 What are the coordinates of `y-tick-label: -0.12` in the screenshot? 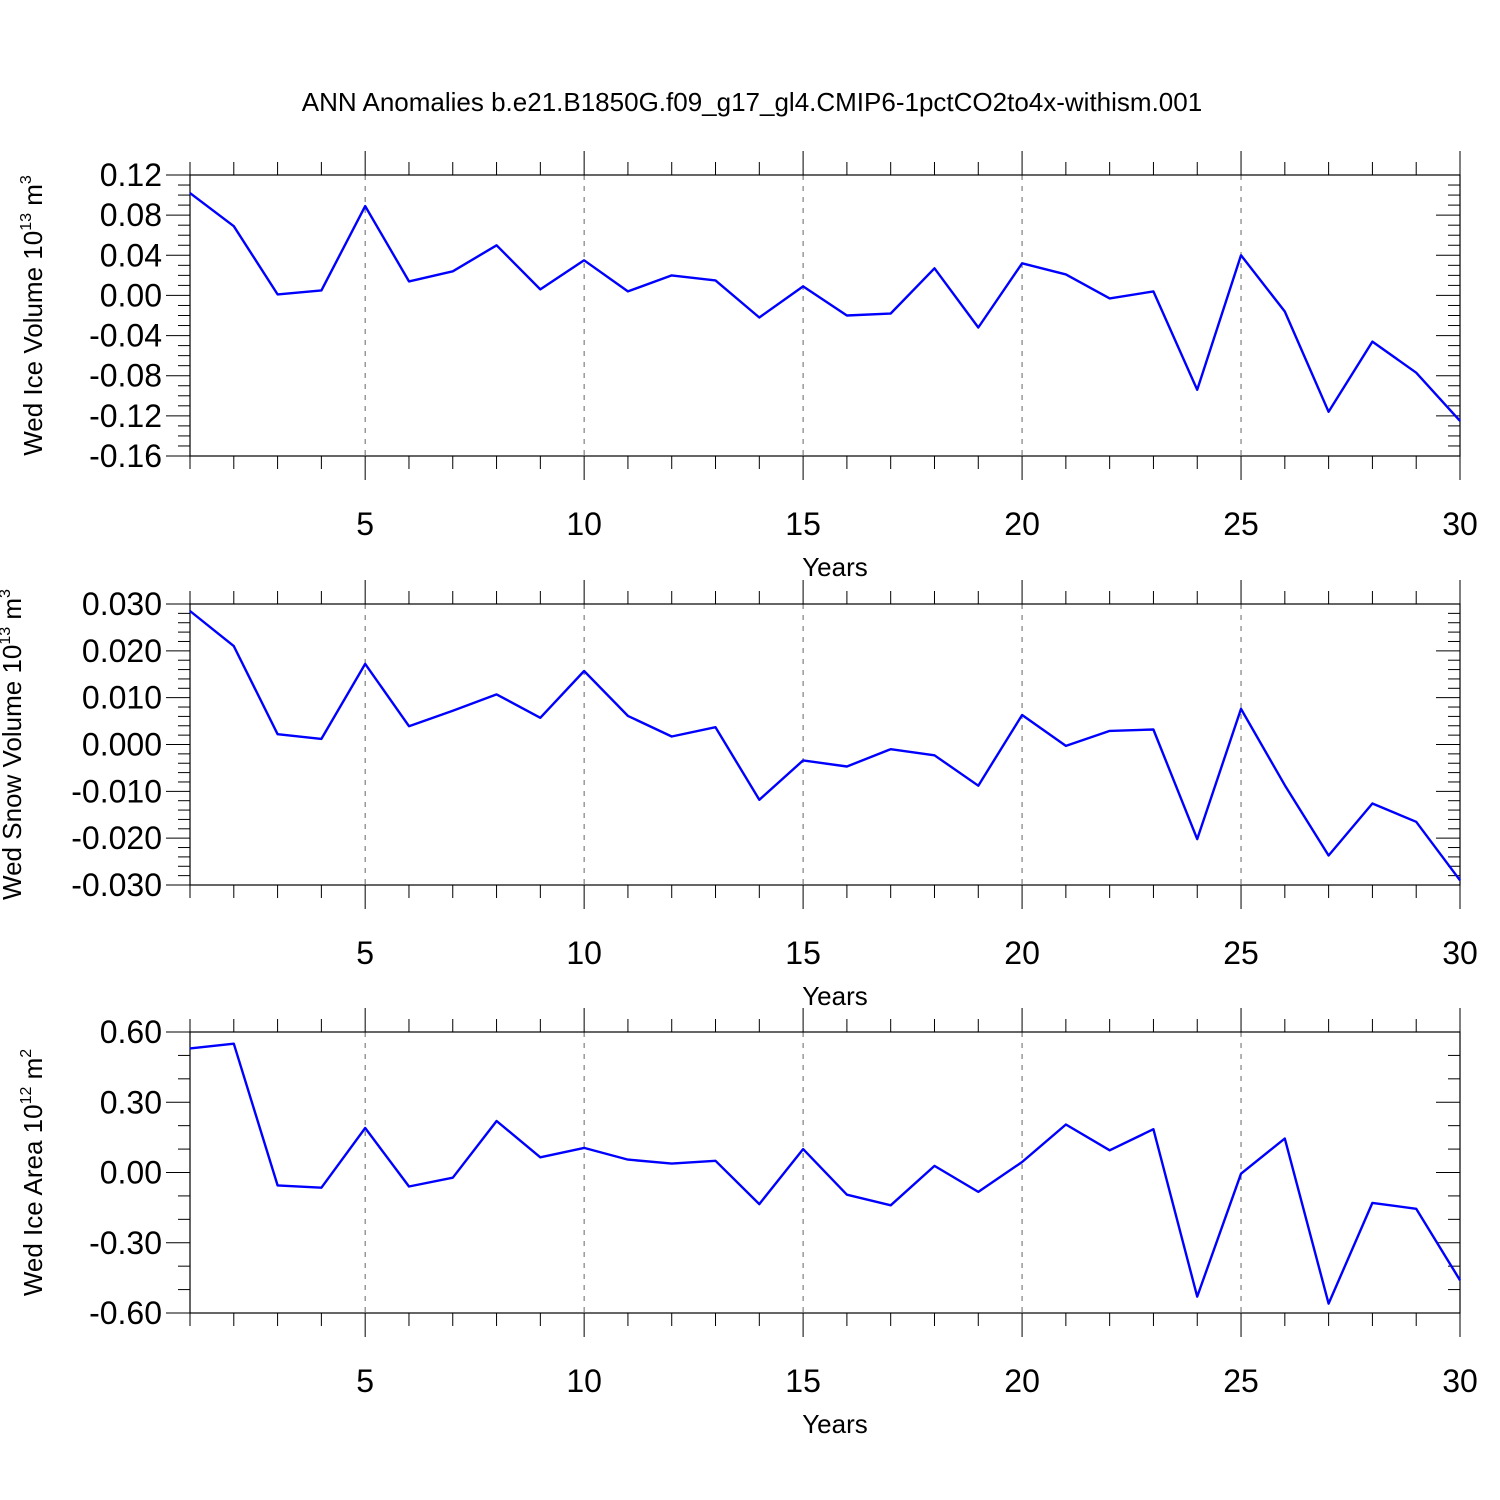 It's located at (125, 416).